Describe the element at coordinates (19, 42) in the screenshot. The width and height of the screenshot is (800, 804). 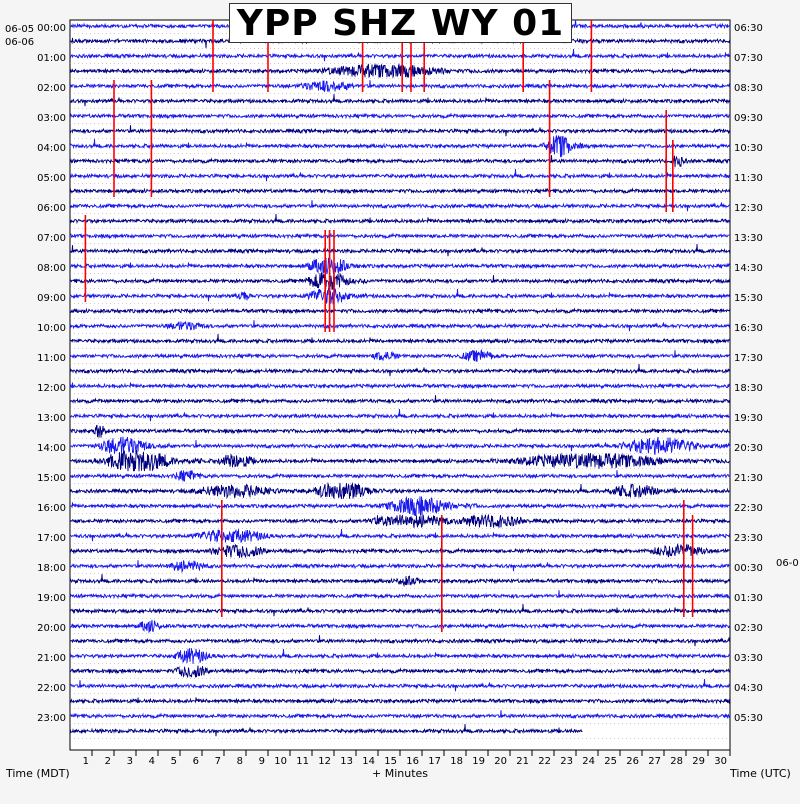
I see `left-date-second: 06-06` at that location.